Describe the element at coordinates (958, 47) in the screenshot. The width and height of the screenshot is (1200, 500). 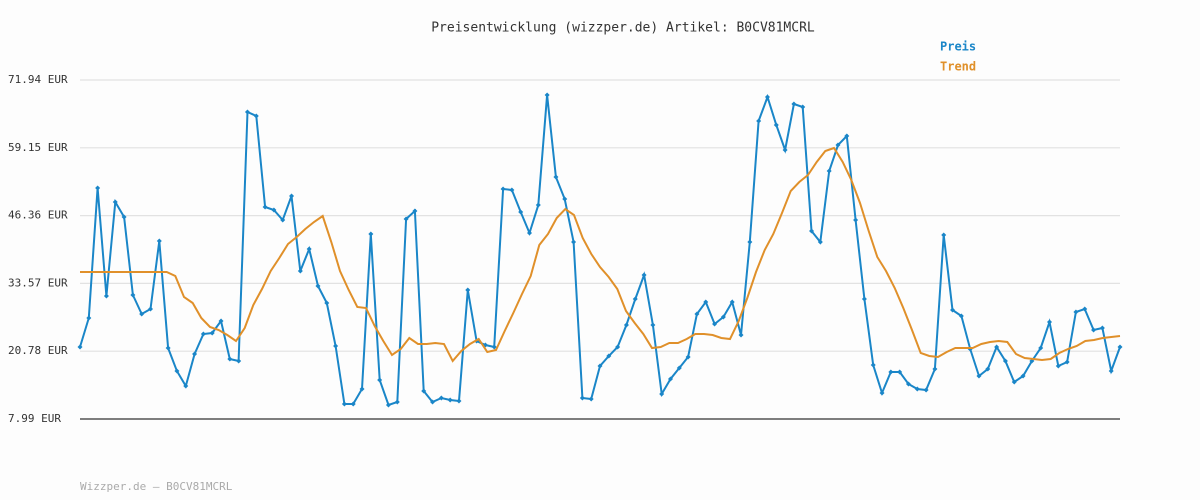
I see `legend-label: Preis` at that location.